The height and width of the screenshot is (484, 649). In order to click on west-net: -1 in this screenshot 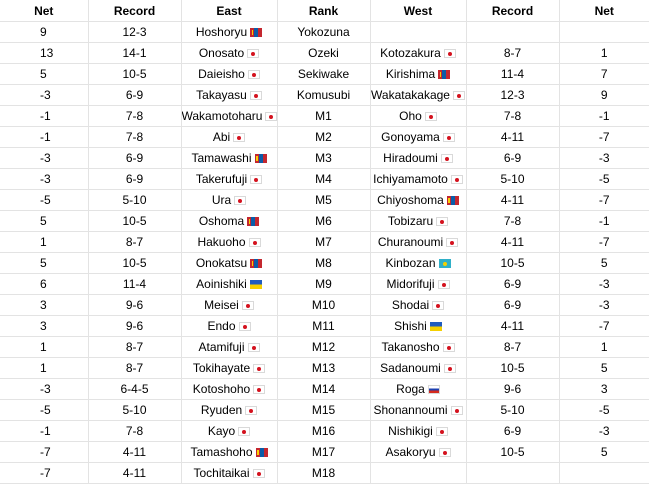, I will do `click(604, 221)`.